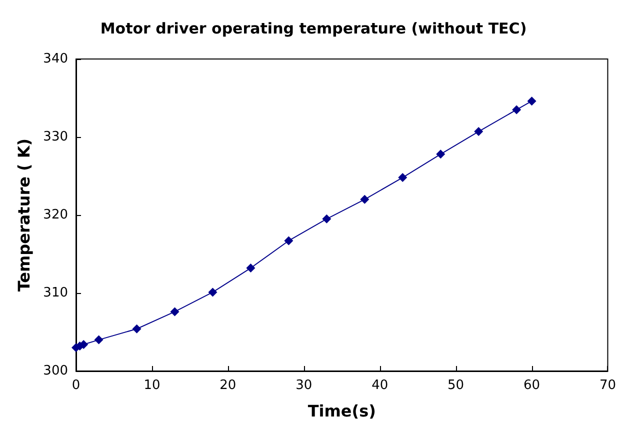  Describe the element at coordinates (55, 59) in the screenshot. I see `y-tick-label: 340` at that location.